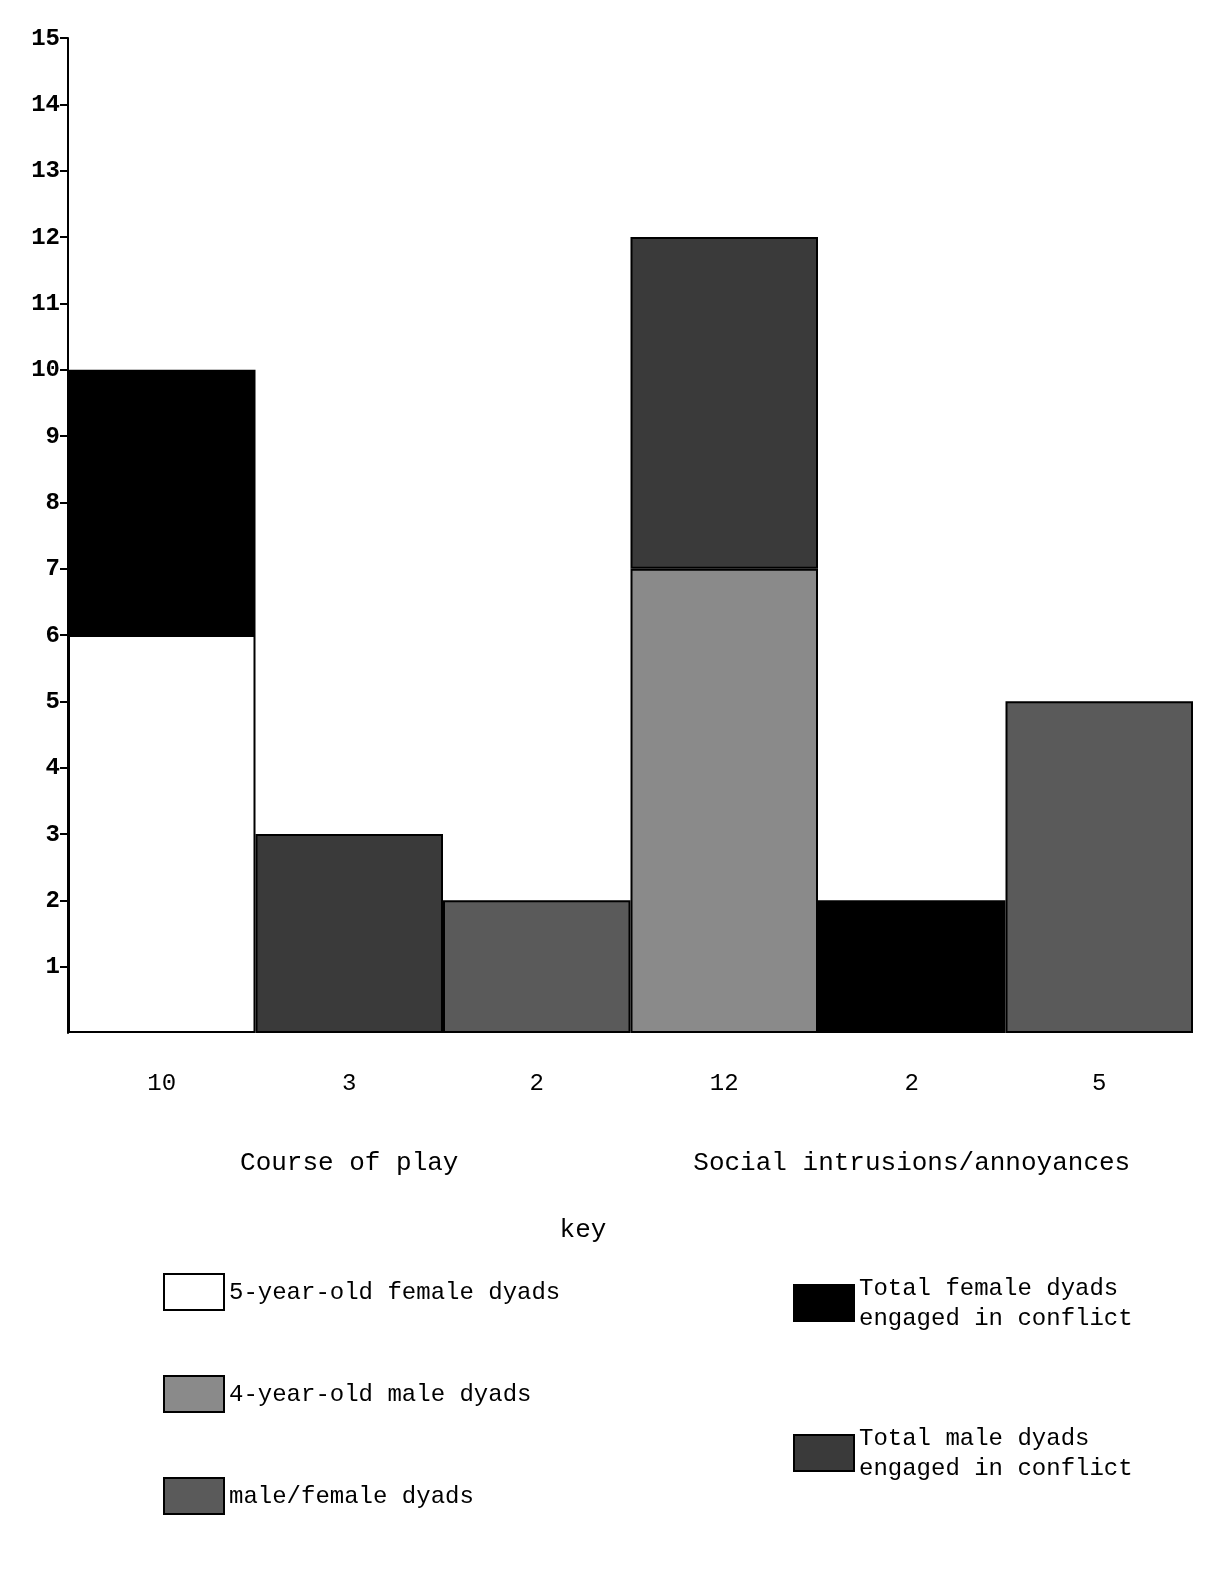 The width and height of the screenshot is (1215, 1584). I want to click on legend-title: key, so click(583, 1230).